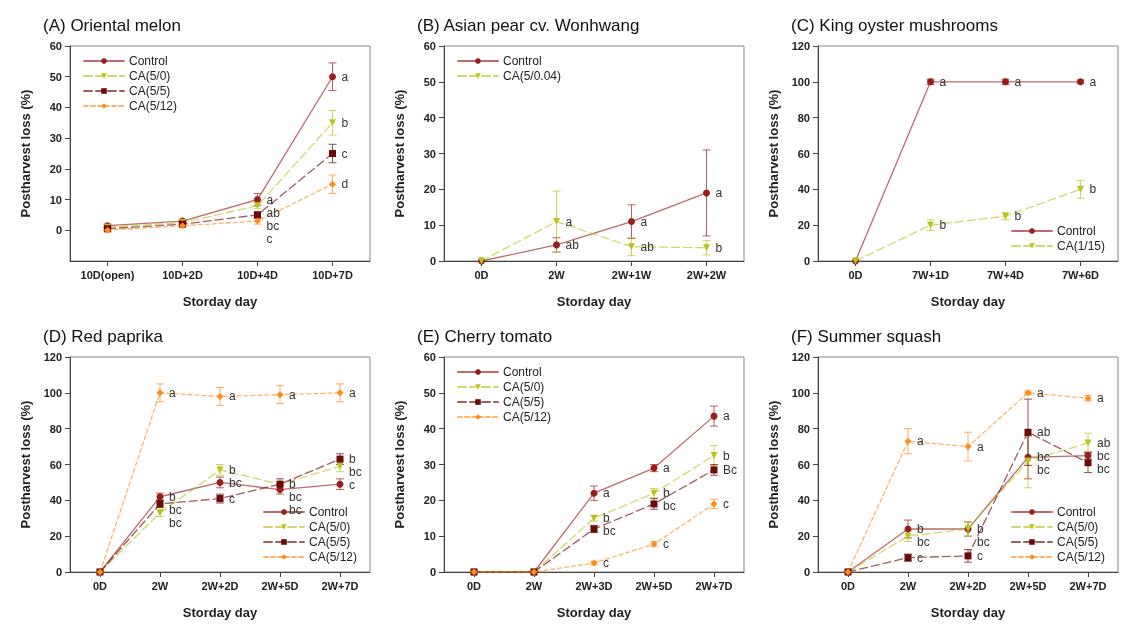 This screenshot has height=639, width=1138. Describe the element at coordinates (332, 274) in the screenshot. I see `x-tick-label: 10D+7D` at that location.